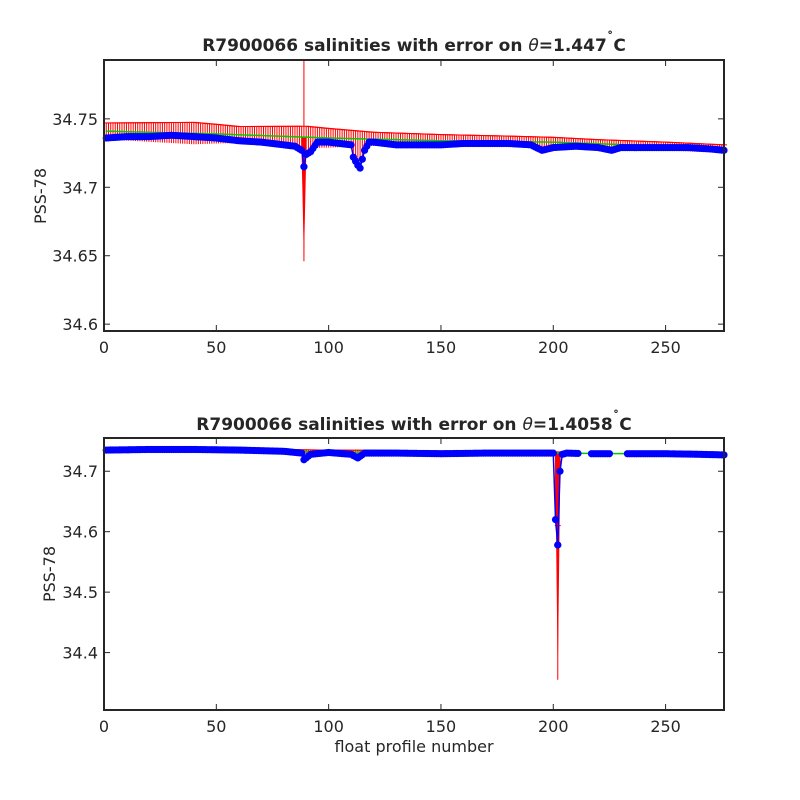 The width and height of the screenshot is (800, 800). I want to click on bottom-x-tick-label: 250, so click(665, 726).